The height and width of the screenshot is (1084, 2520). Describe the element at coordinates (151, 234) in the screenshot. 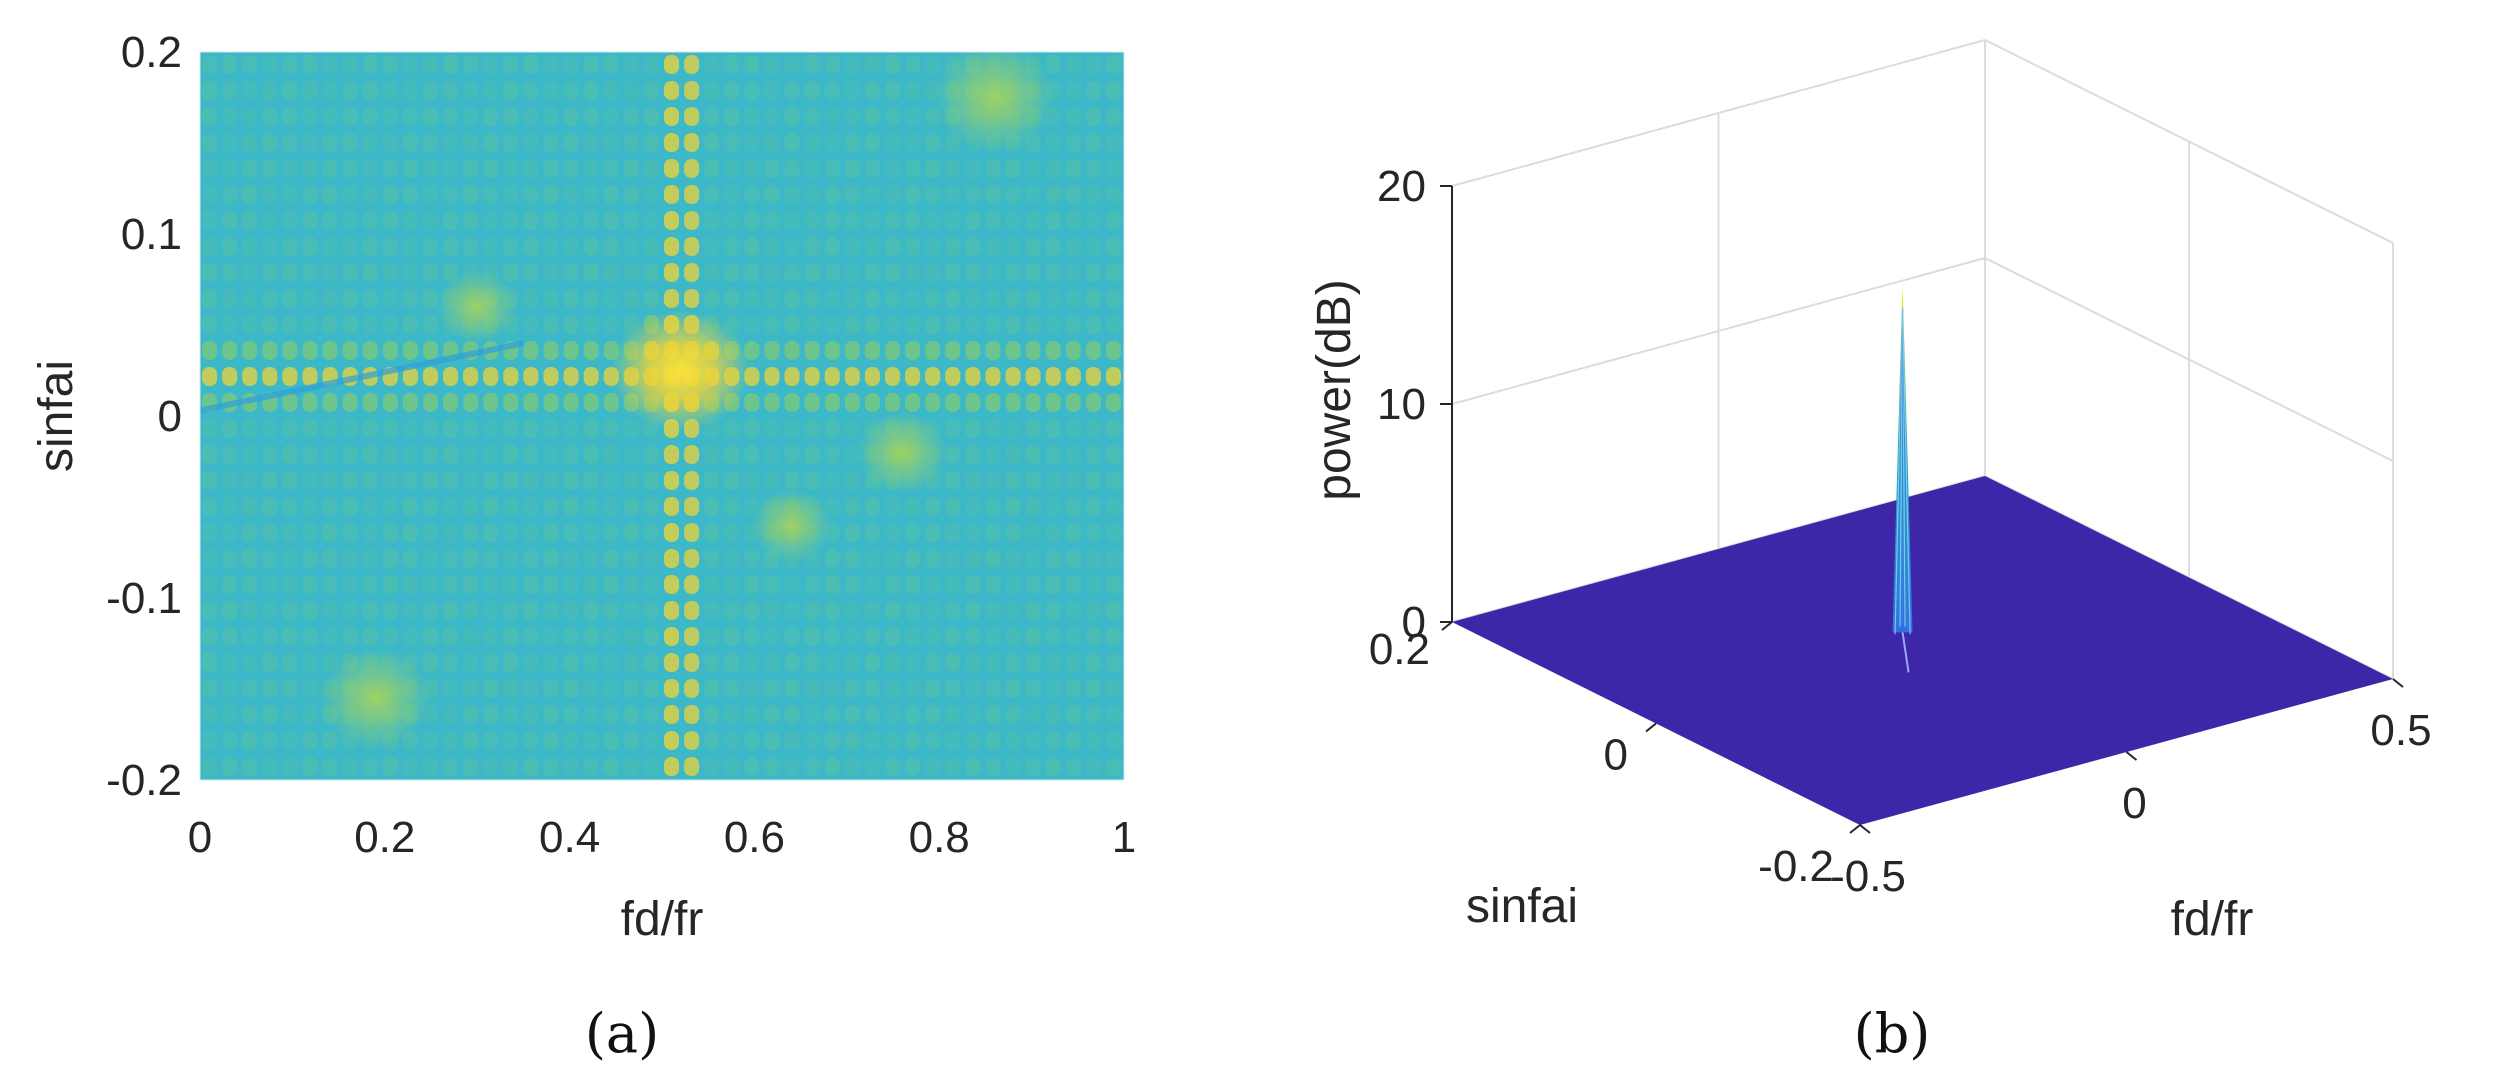

I see `heatmap-y-tick-label: 0.1` at that location.